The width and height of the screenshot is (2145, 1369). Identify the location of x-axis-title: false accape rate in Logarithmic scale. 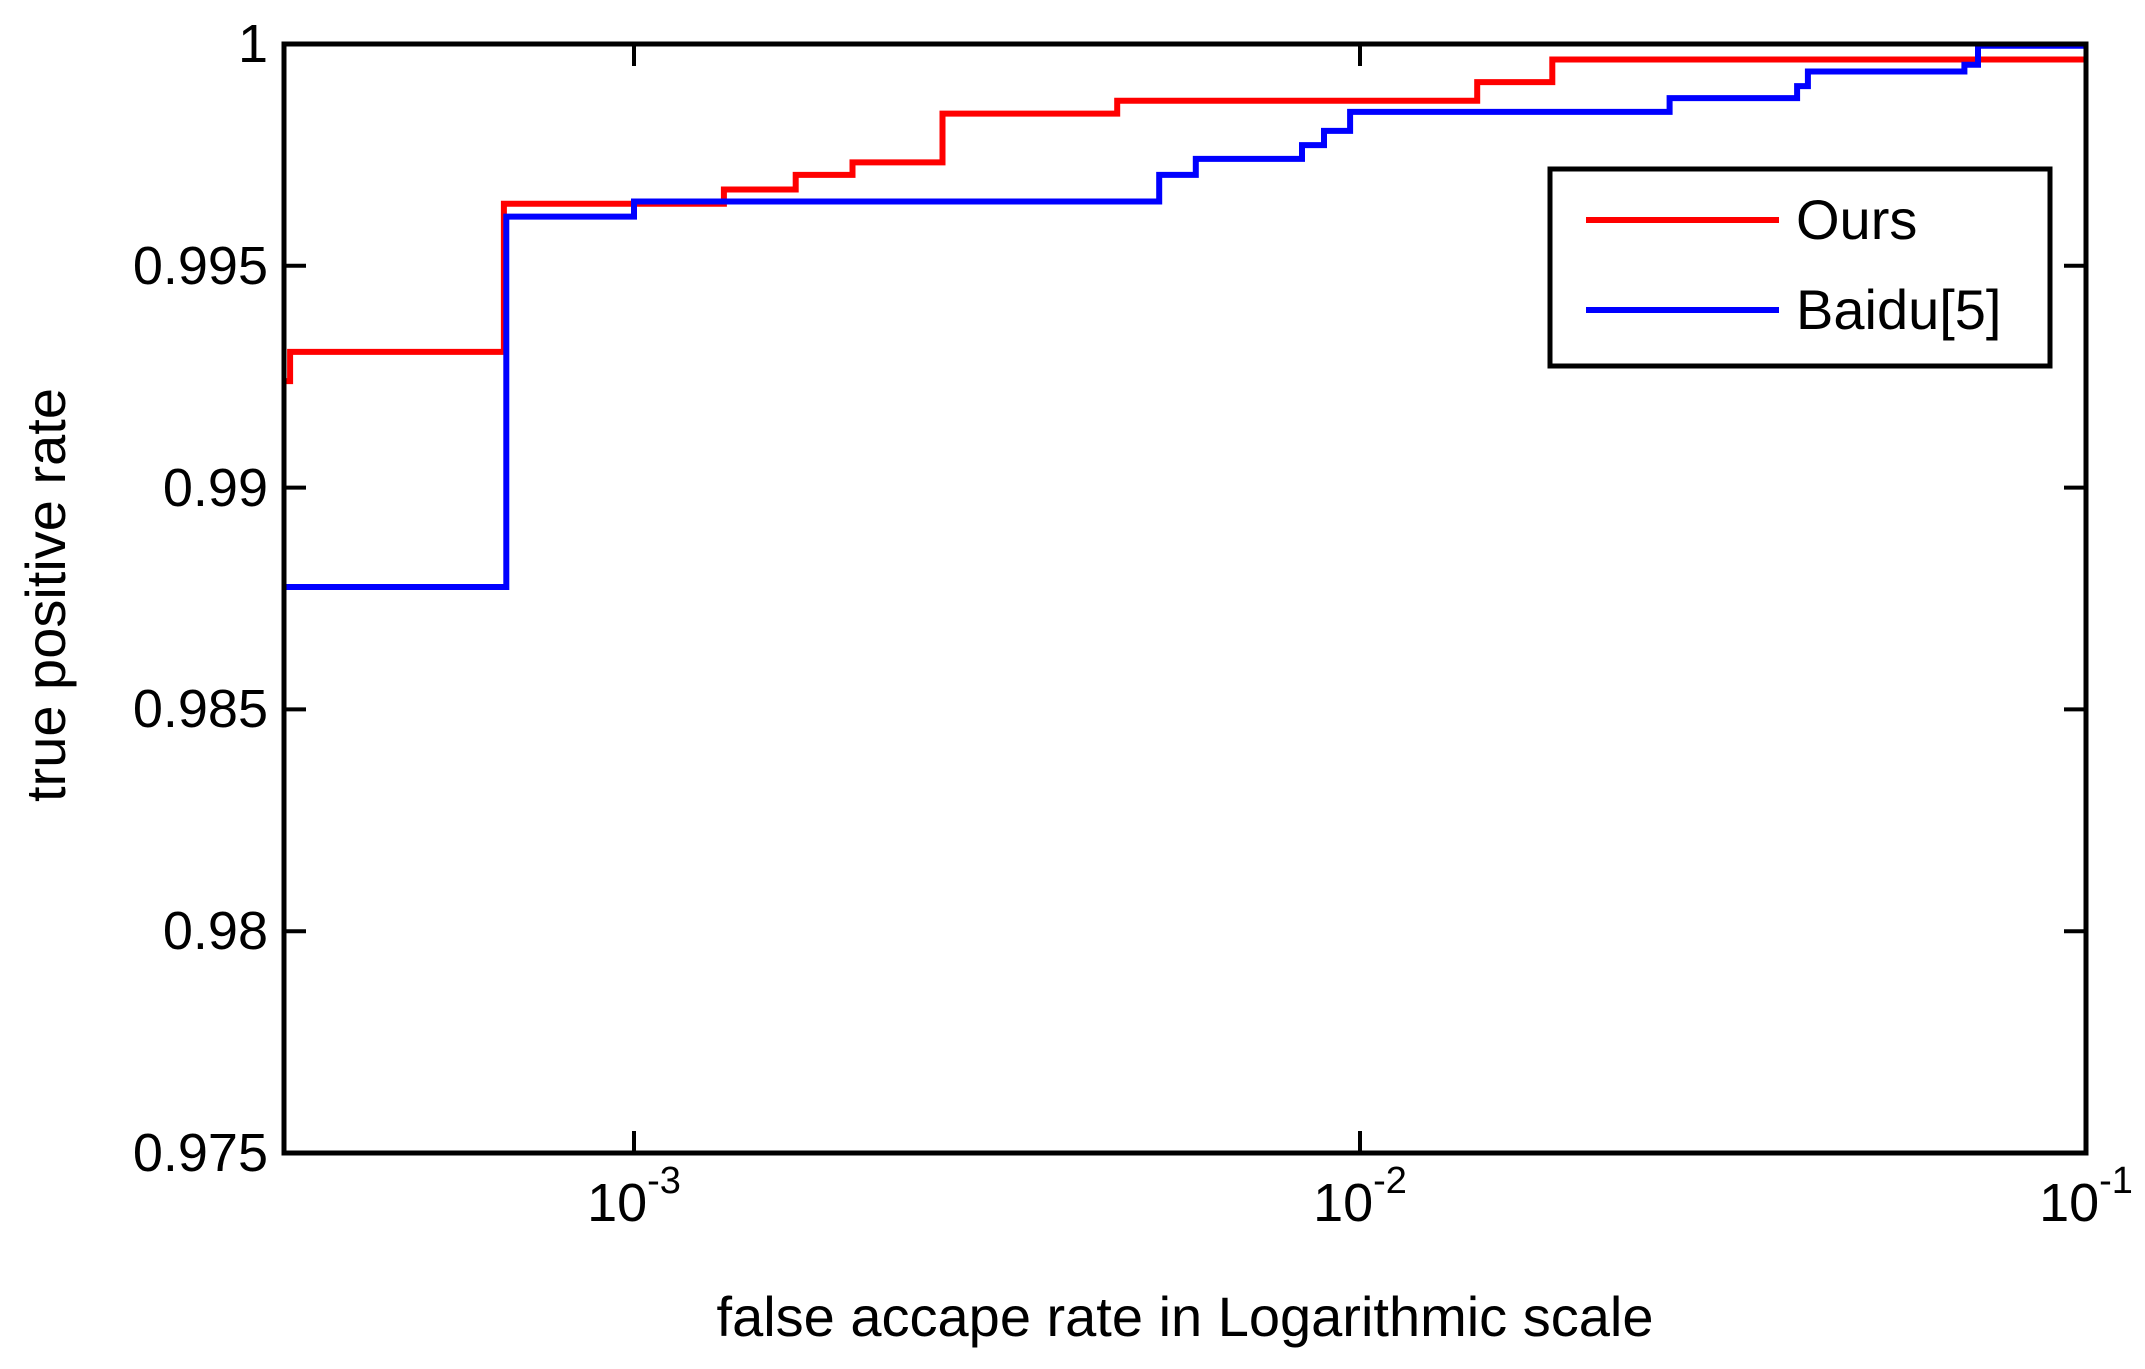
(1185, 1316).